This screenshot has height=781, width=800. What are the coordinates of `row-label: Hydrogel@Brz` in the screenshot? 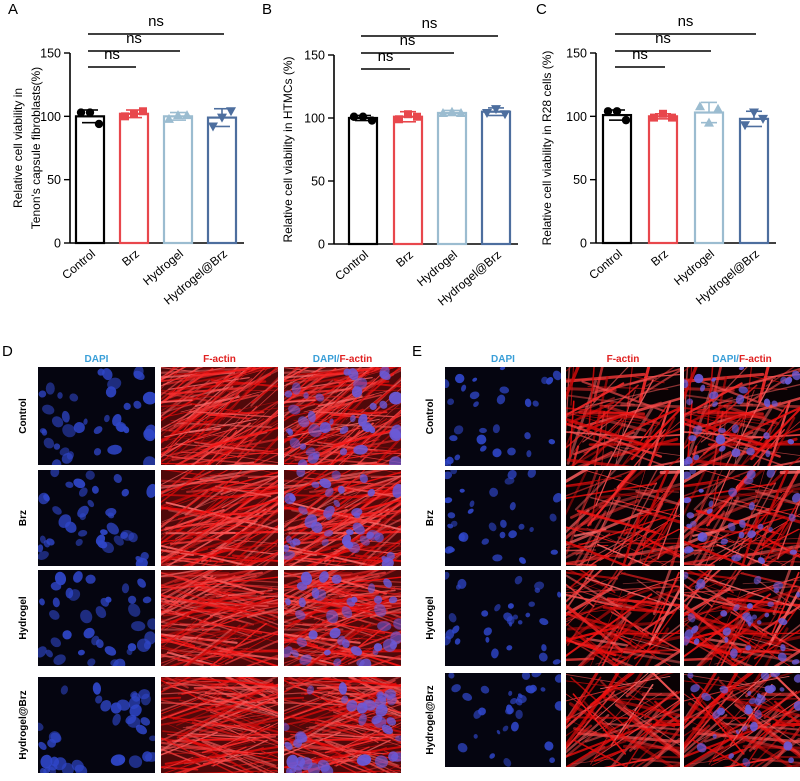 It's located at (430, 719).